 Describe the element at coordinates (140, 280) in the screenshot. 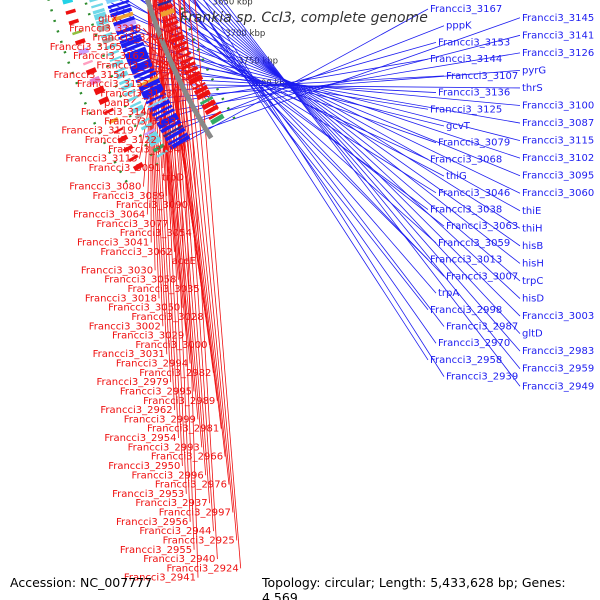

I see `left-gene-label: Francci3_3058` at that location.